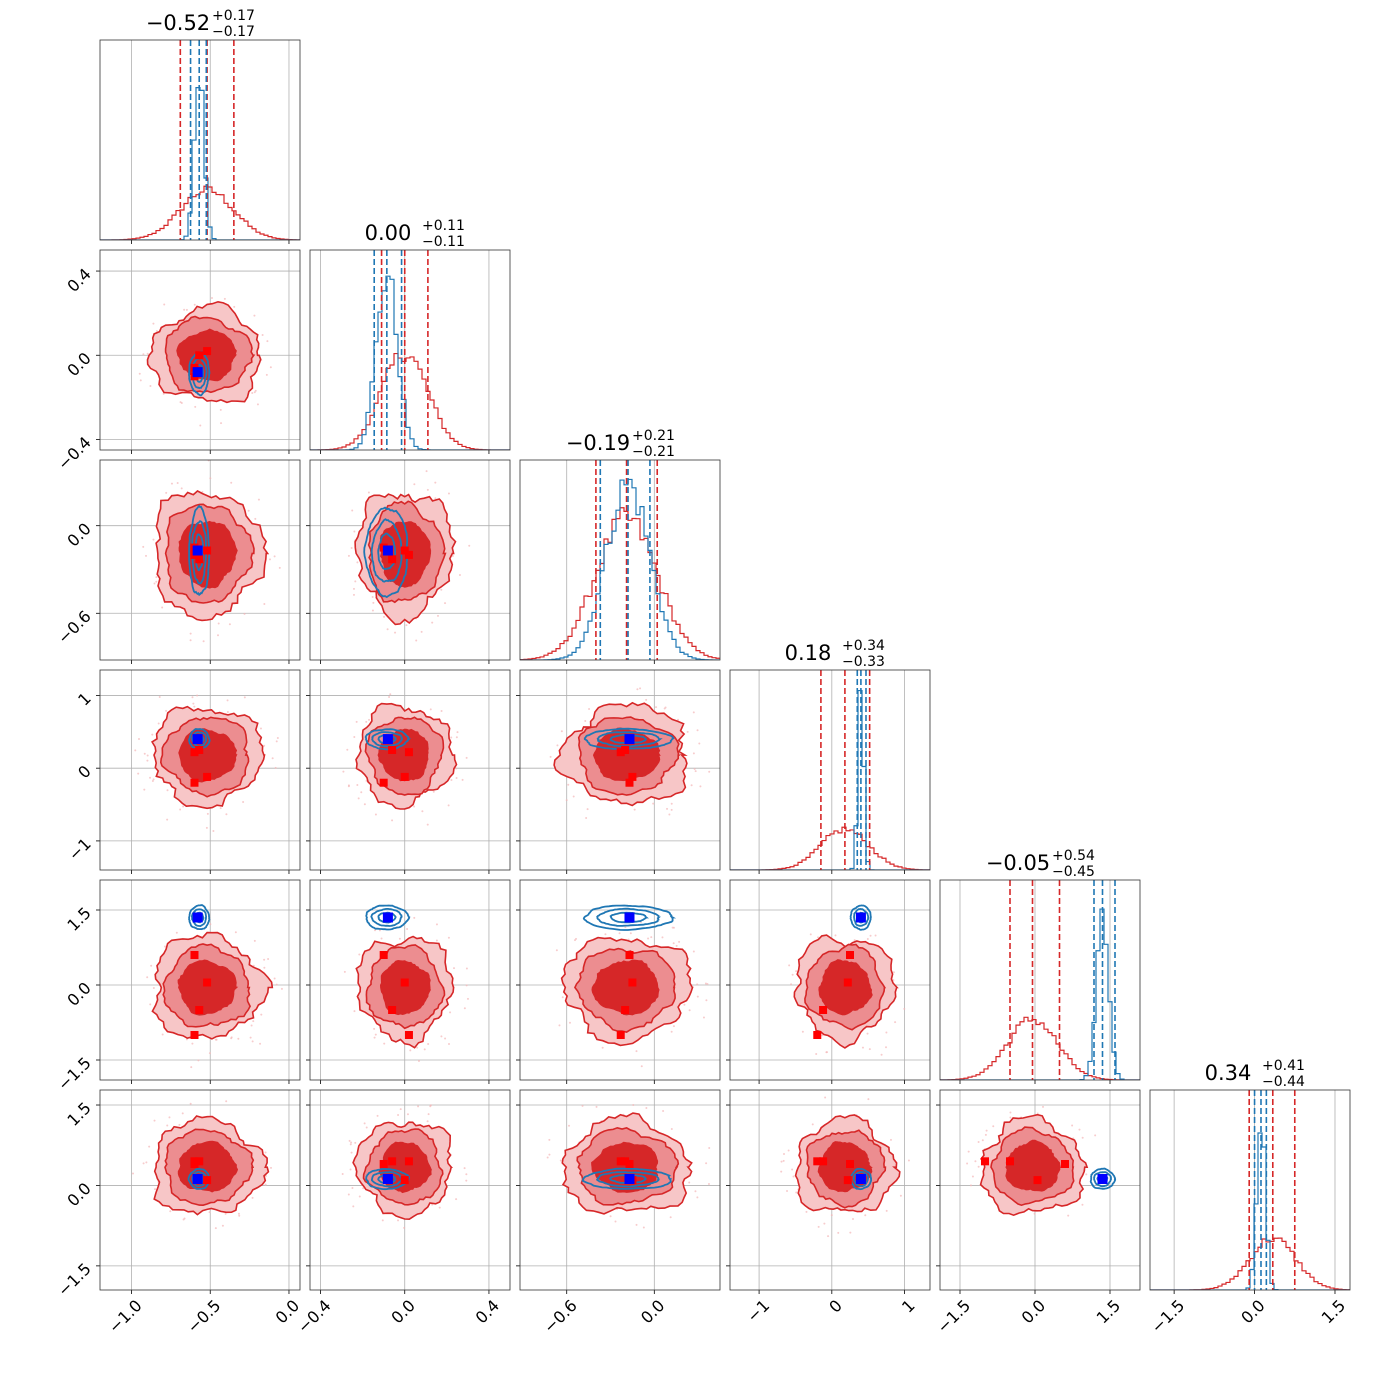 This screenshot has width=1390, height=1390. What do you see at coordinates (1073, 872) in the screenshot?
I see `title-minus: −0.45` at bounding box center [1073, 872].